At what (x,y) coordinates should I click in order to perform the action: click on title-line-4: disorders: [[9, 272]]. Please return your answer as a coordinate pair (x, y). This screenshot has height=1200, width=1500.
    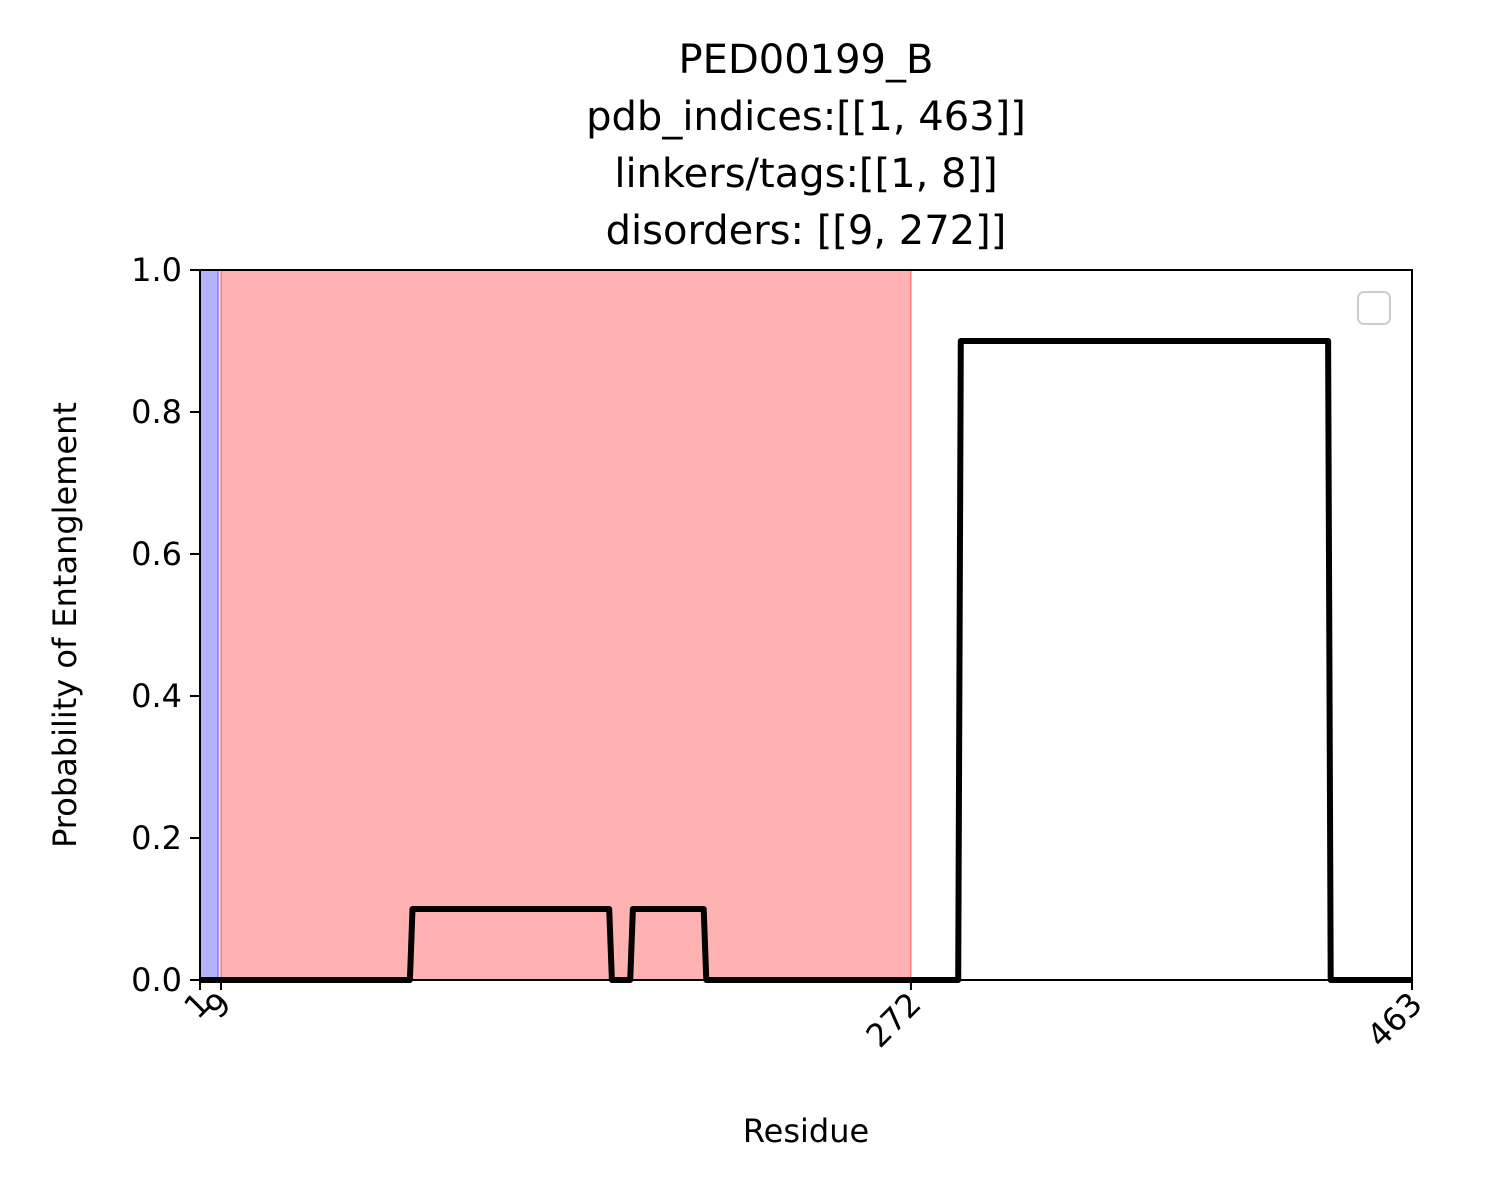
    Looking at the image, I should click on (806, 231).